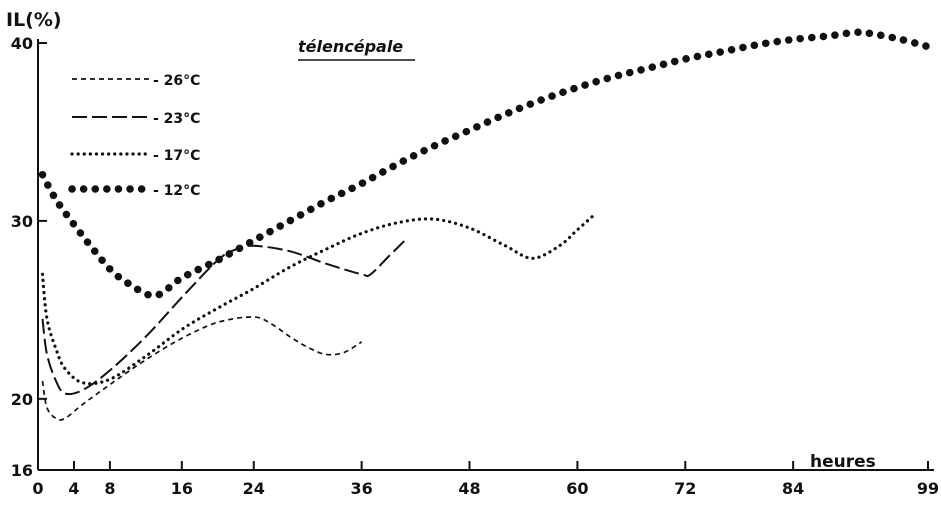 The height and width of the screenshot is (512, 941). What do you see at coordinates (22, 221) in the screenshot?
I see `y-tick-label: 30` at bounding box center [22, 221].